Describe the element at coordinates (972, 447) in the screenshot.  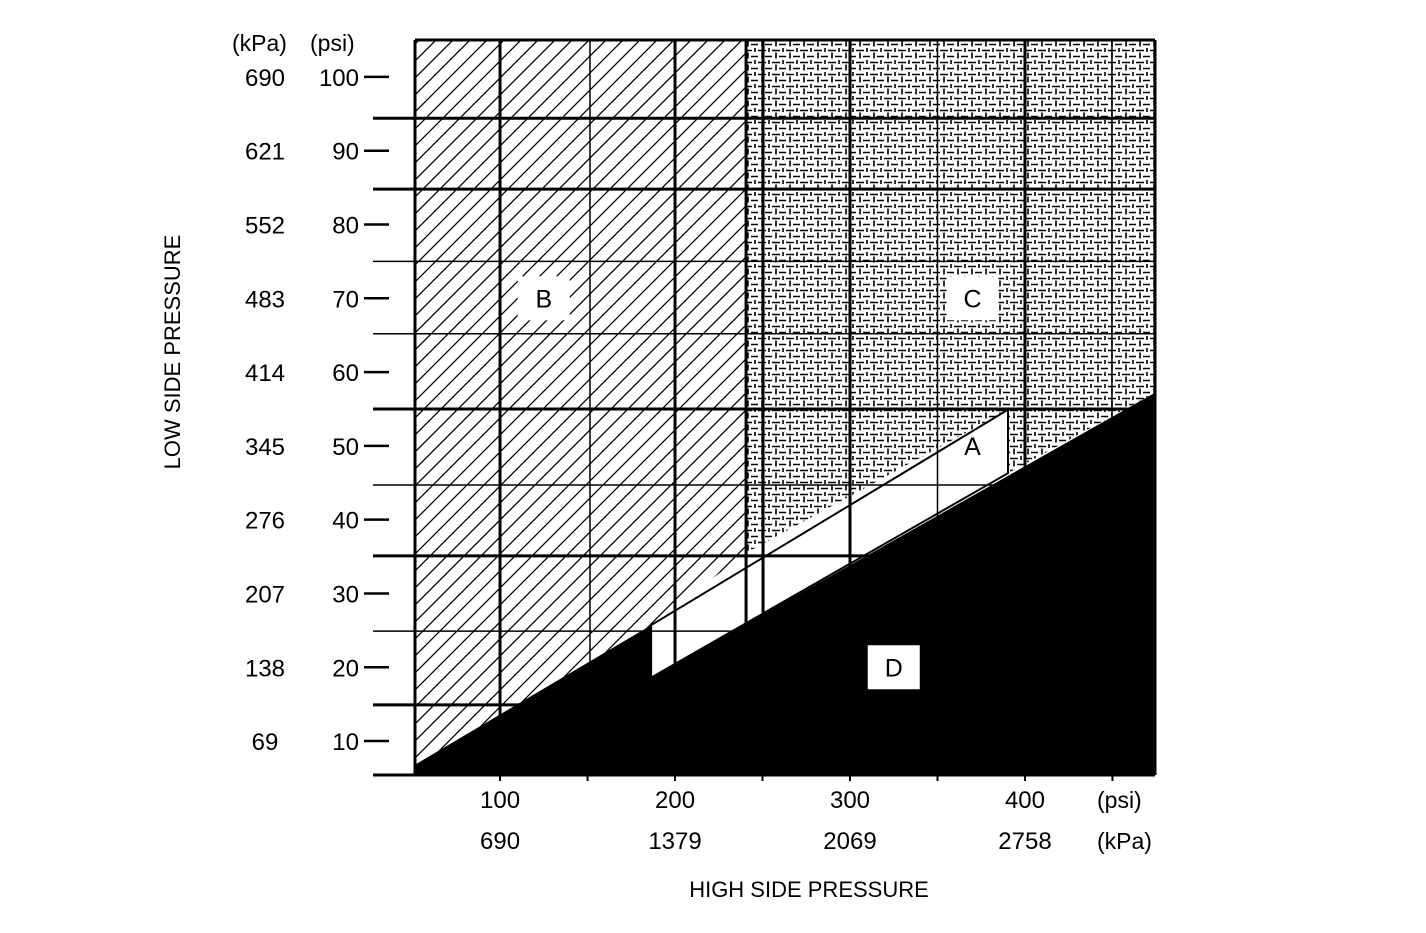
I see `region-label-a: A` at that location.